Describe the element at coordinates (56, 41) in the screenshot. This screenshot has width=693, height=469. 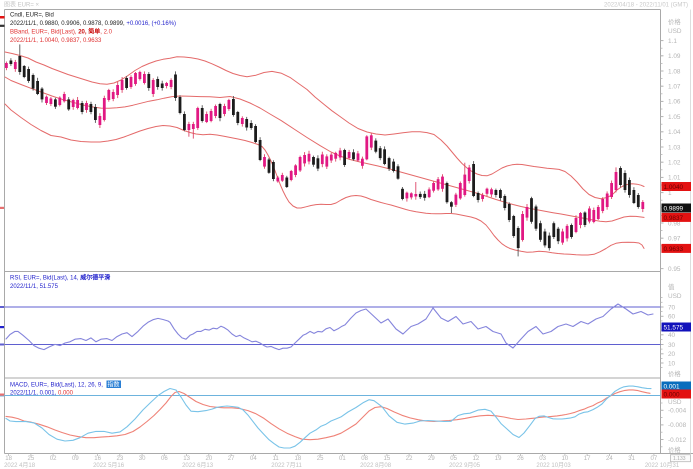
I see `svg-text:2022/11/1, 1.0040, 0.9837, 0.9: 2022/11/1, 1.0040, 0.9837, 0.9633` at that location.